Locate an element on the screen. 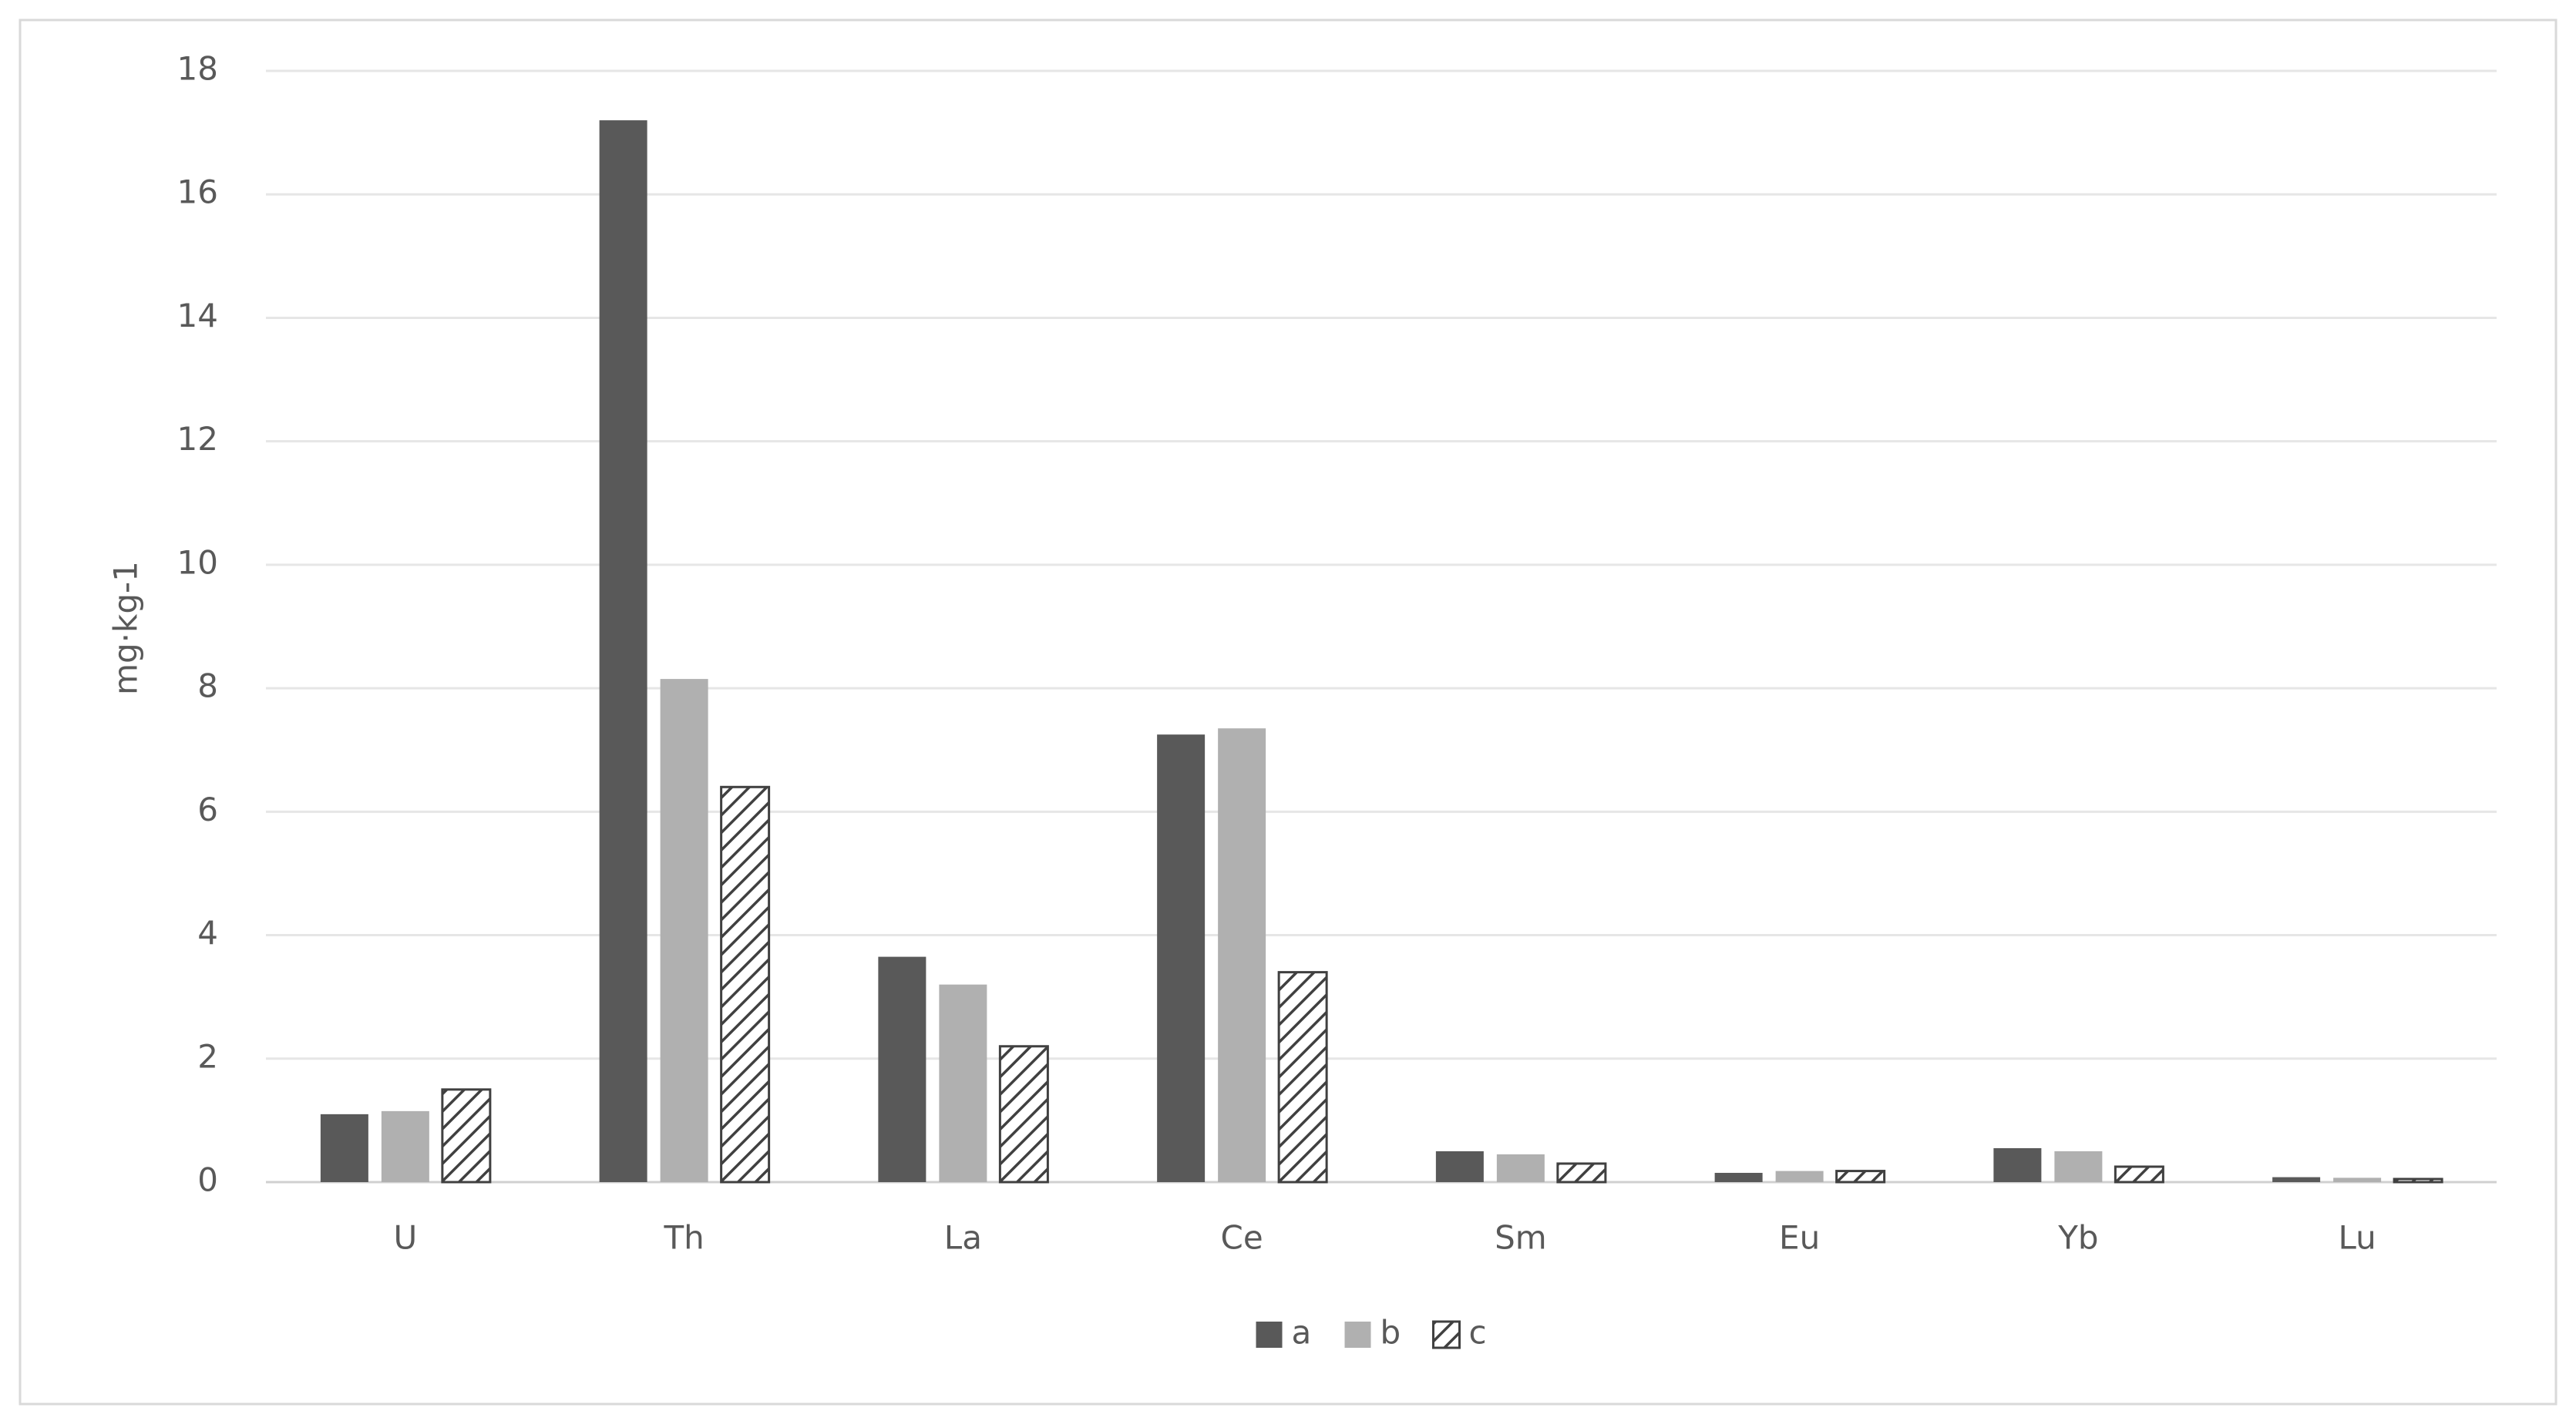 The image size is (2576, 1421). y-tick-label: 8 is located at coordinates (207, 686).